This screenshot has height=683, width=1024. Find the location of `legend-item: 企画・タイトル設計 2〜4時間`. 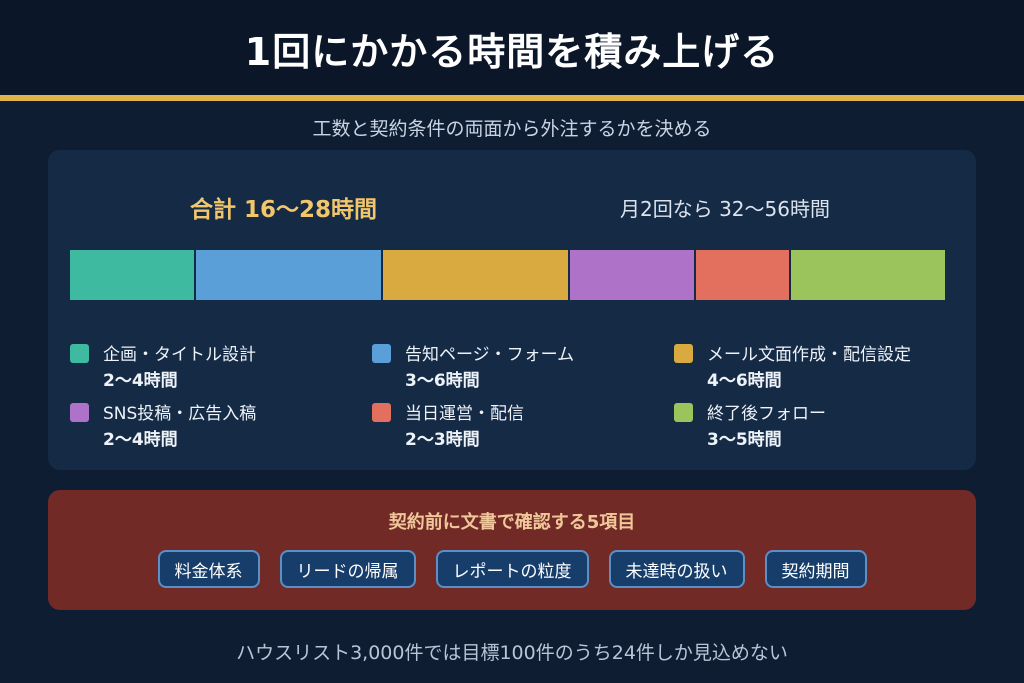

legend-item: 企画・タイトル設計 2〜4時間 is located at coordinates (220, 366).